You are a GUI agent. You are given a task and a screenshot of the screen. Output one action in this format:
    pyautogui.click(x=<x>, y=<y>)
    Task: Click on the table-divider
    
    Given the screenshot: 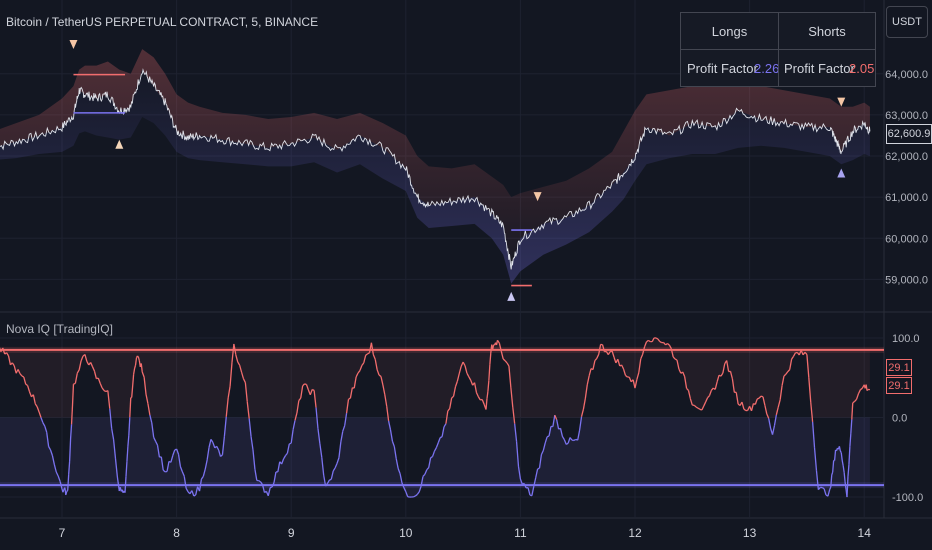 What is the action you would take?
    pyautogui.click(x=778, y=68)
    